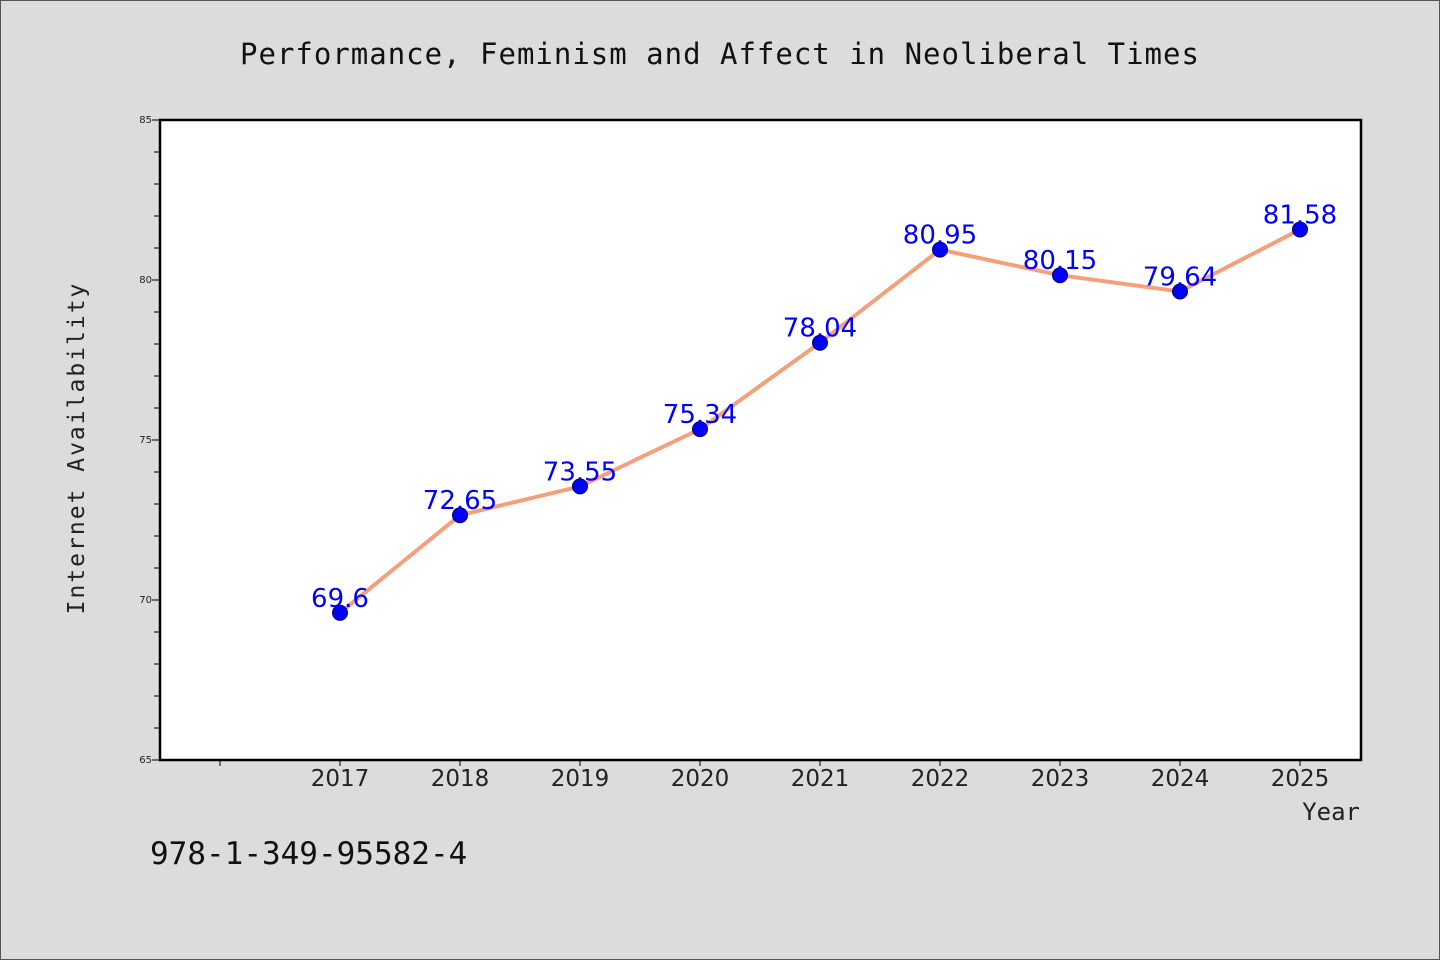 The width and height of the screenshot is (1440, 960). What do you see at coordinates (820, 779) in the screenshot?
I see `x-tick-label: 2021` at bounding box center [820, 779].